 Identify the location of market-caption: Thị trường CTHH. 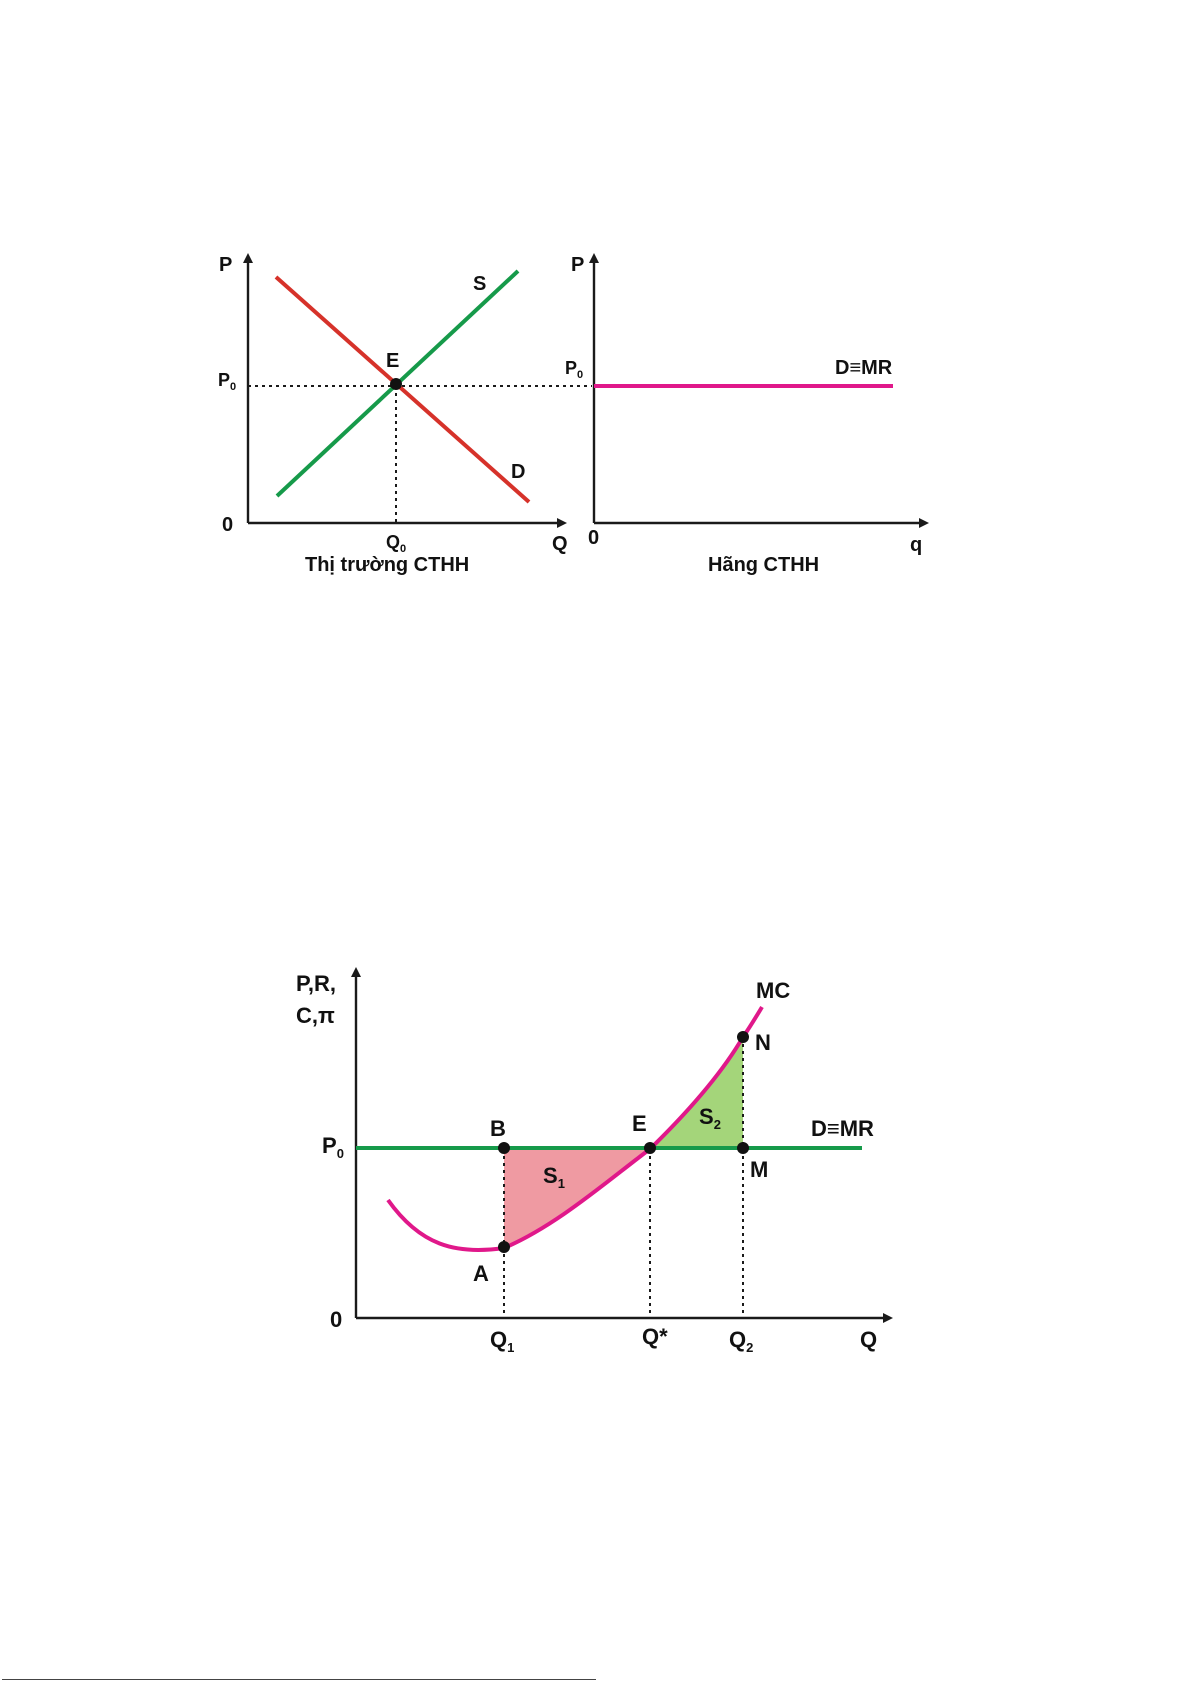
(387, 565).